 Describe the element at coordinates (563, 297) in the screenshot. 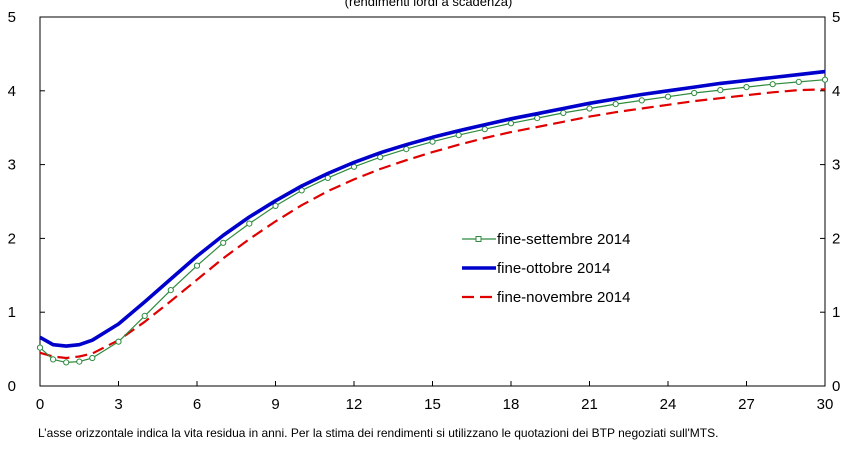

I see `legend-label-3: fine-novembre 2014` at that location.